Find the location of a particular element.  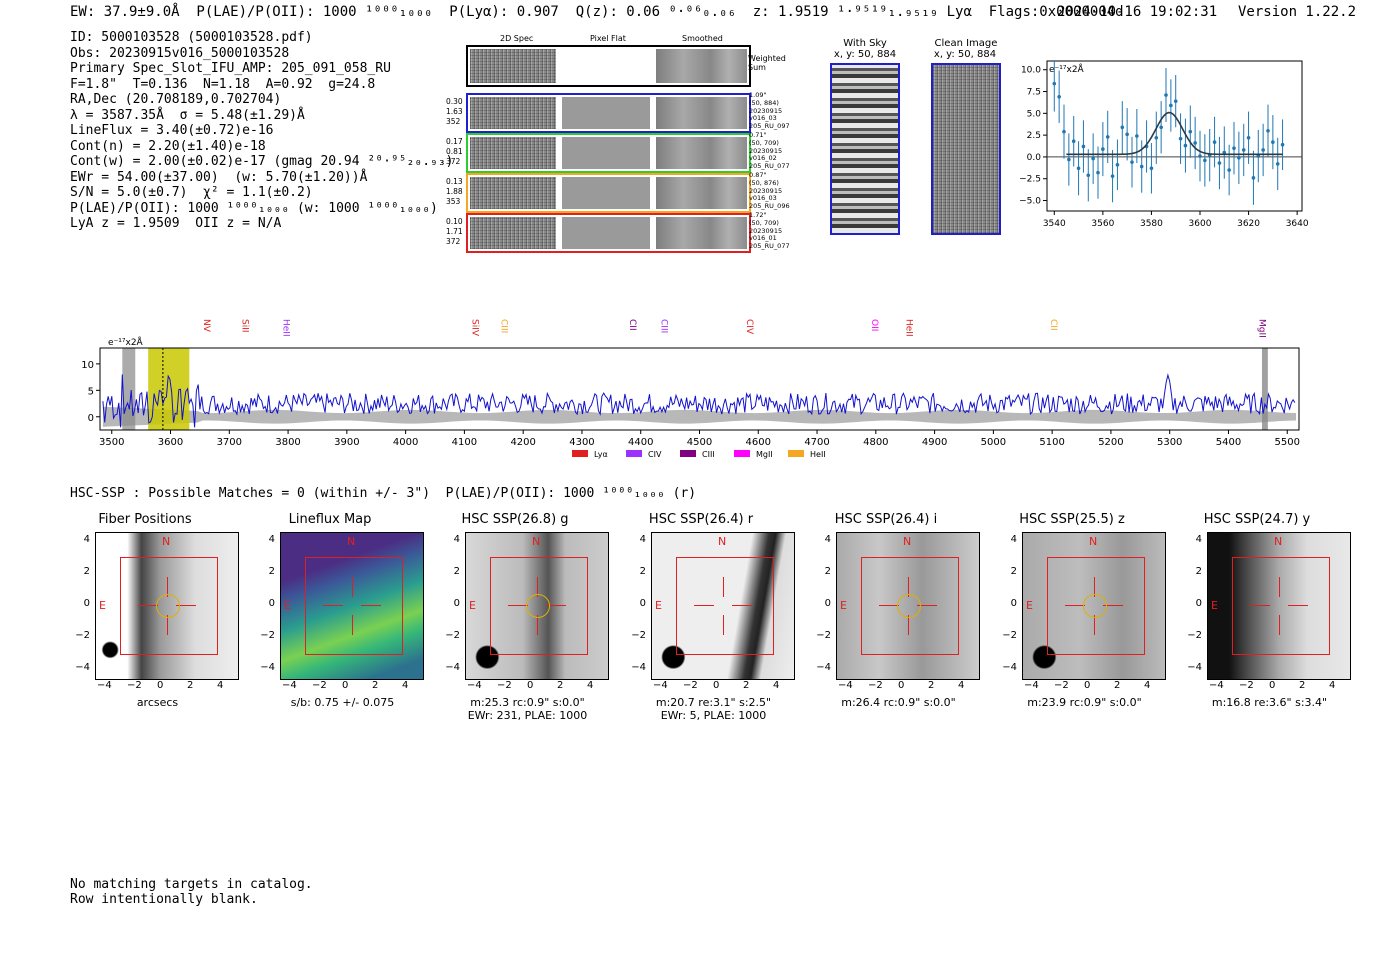

hsc-panel-title: Fiber Positions is located at coordinates (145, 519).